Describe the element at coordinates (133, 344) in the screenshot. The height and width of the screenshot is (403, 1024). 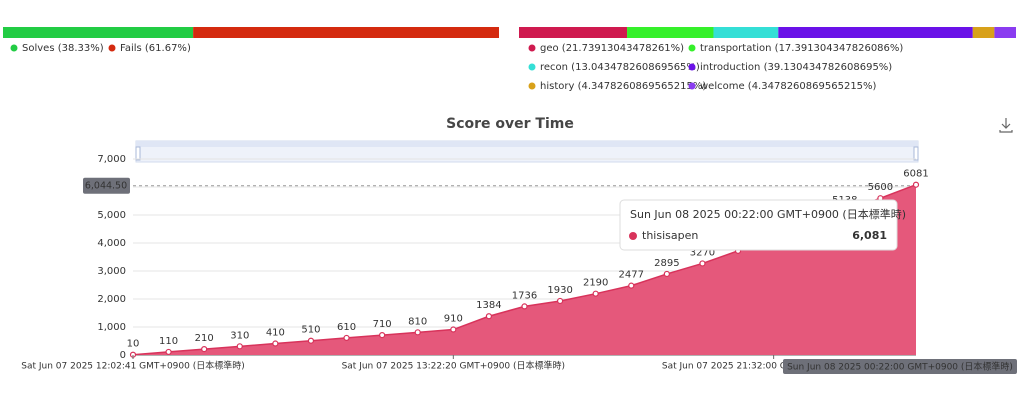
I see `data-label: 10` at that location.